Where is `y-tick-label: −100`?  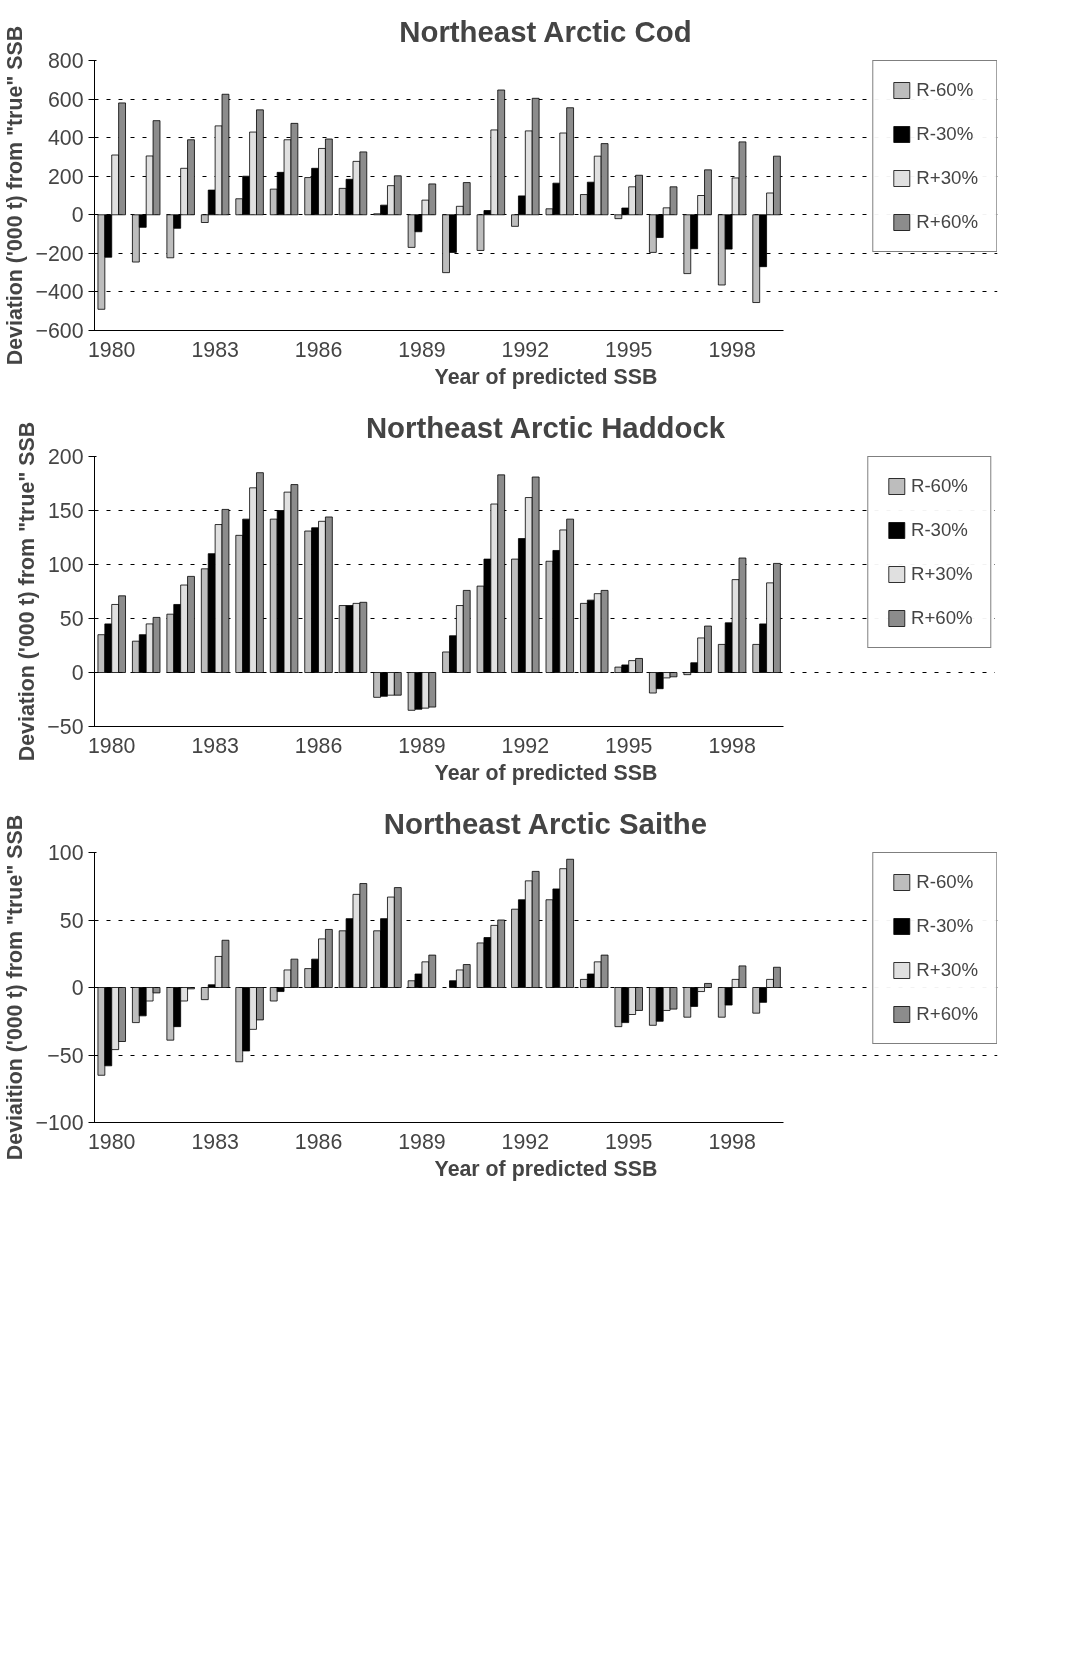 y-tick-label: −100 is located at coordinates (59, 1123).